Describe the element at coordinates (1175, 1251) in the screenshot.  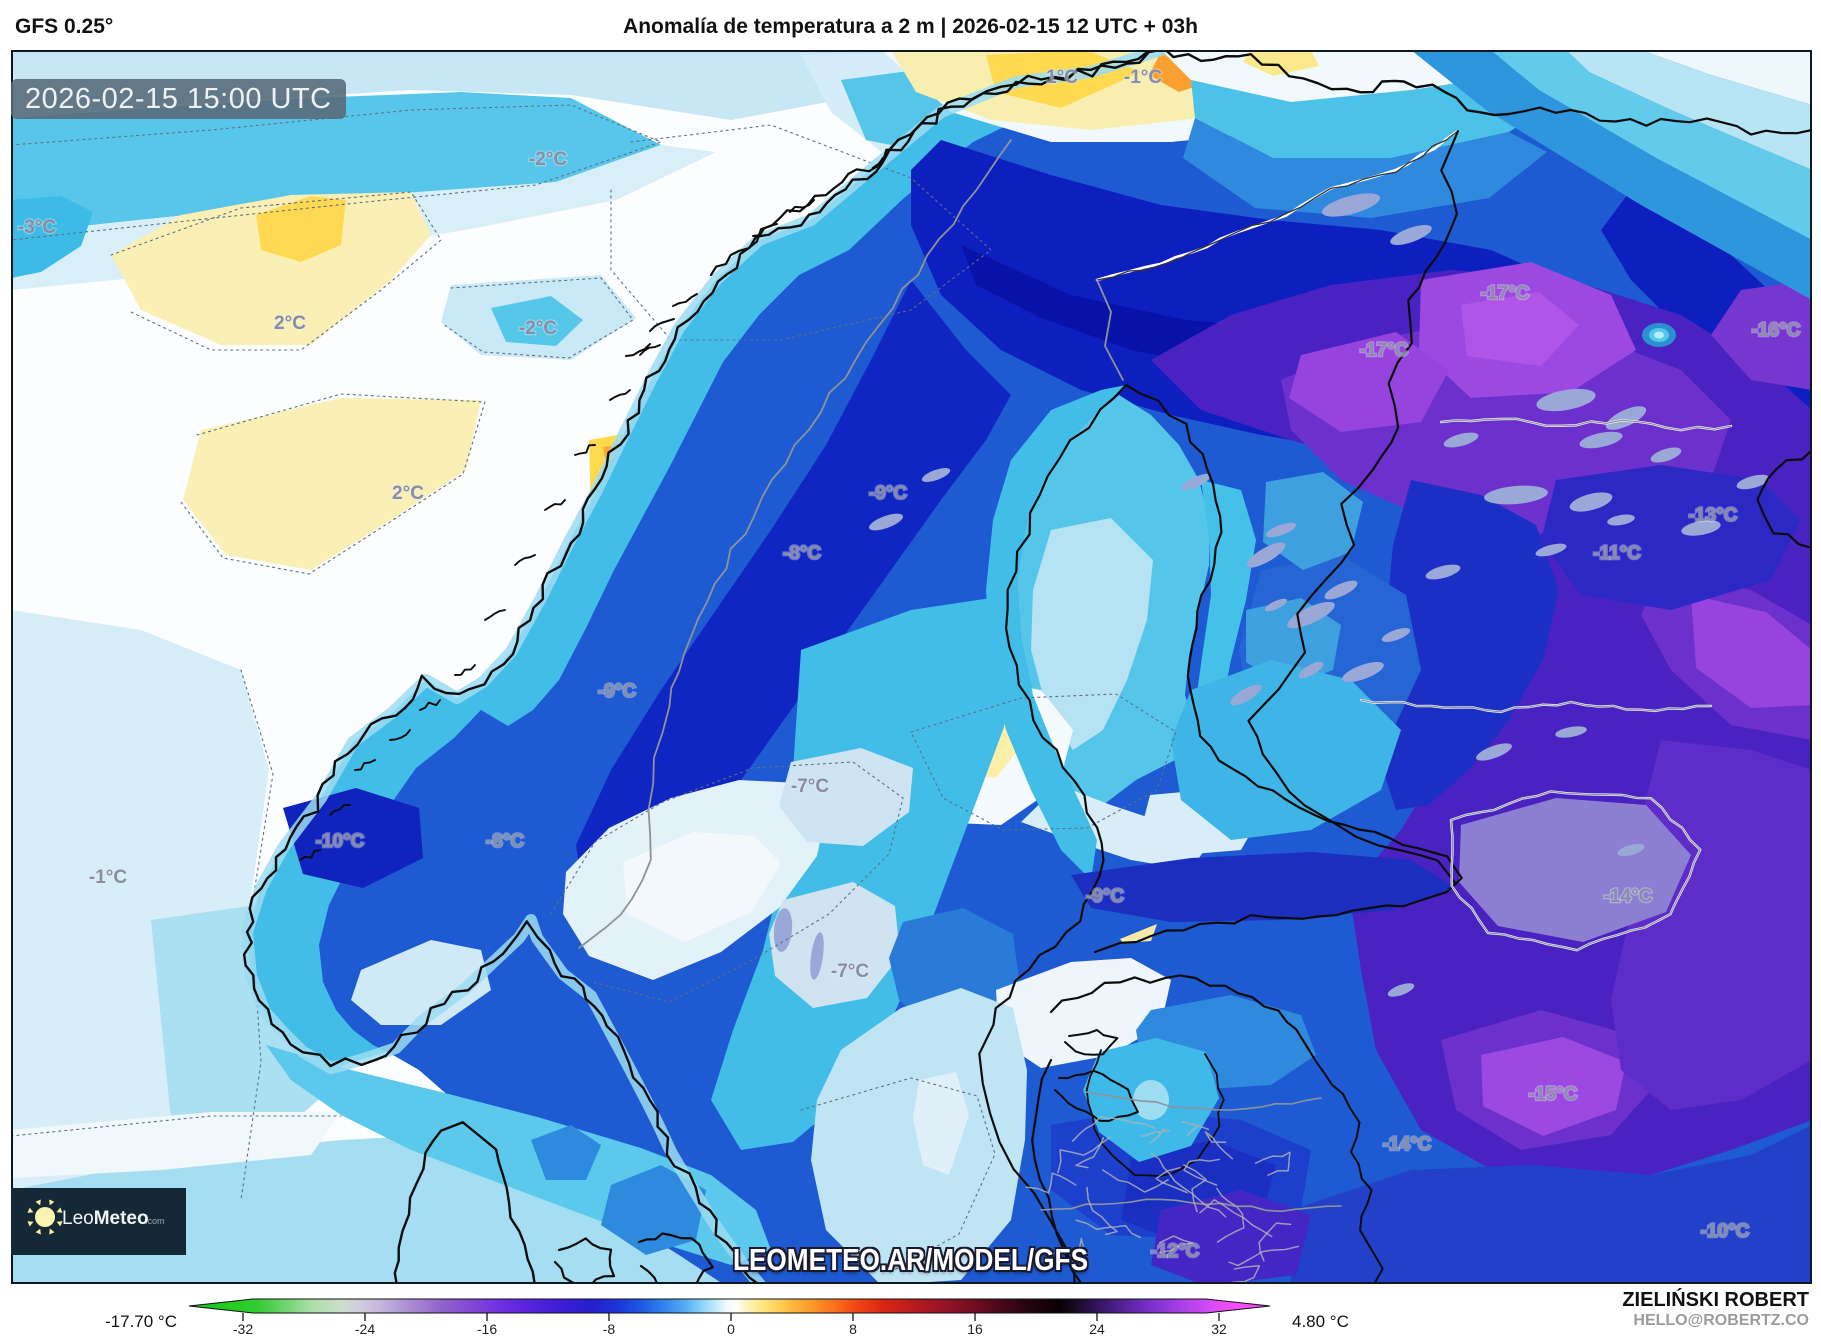
I see `svg-text: -12°C` at that location.